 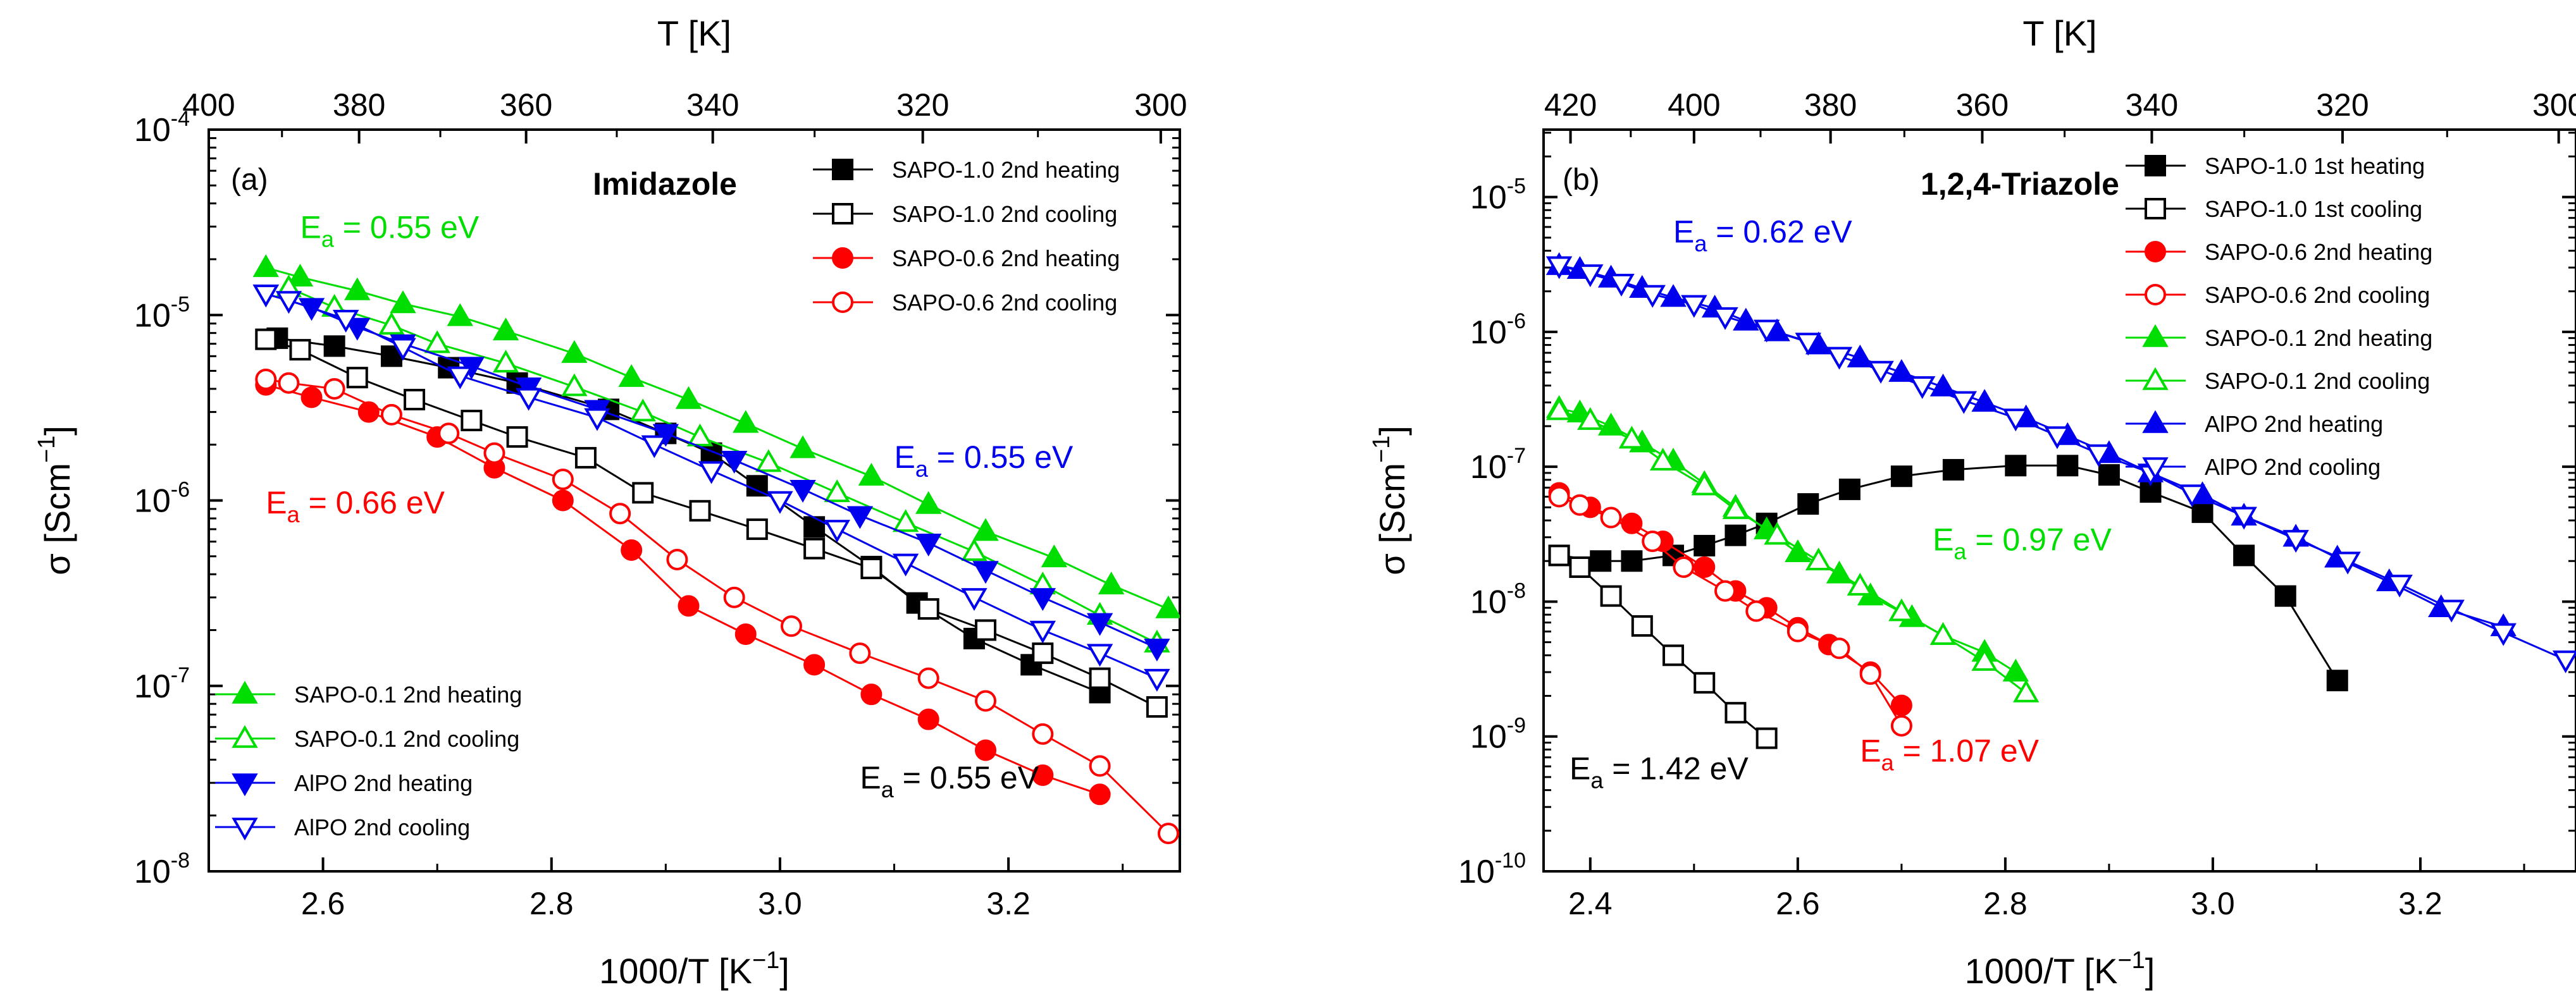 I want to click on top-tick-label: 300, so click(x=1160, y=105).